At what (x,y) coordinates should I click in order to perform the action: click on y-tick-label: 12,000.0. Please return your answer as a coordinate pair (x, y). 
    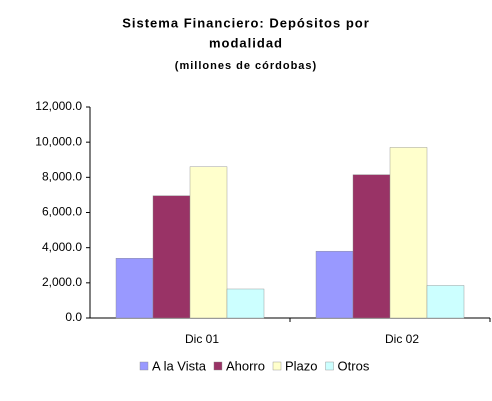
    Looking at the image, I should click on (58, 106).